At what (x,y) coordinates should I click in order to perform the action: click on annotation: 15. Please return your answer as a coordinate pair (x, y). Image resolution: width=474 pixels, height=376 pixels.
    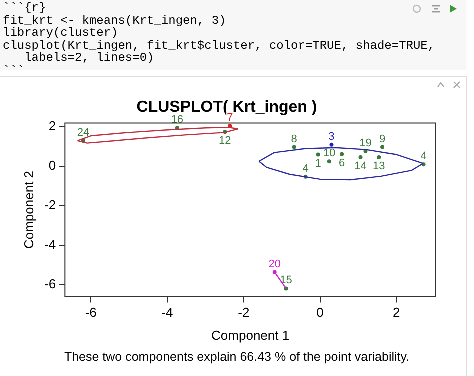
    Looking at the image, I should click on (286, 280).